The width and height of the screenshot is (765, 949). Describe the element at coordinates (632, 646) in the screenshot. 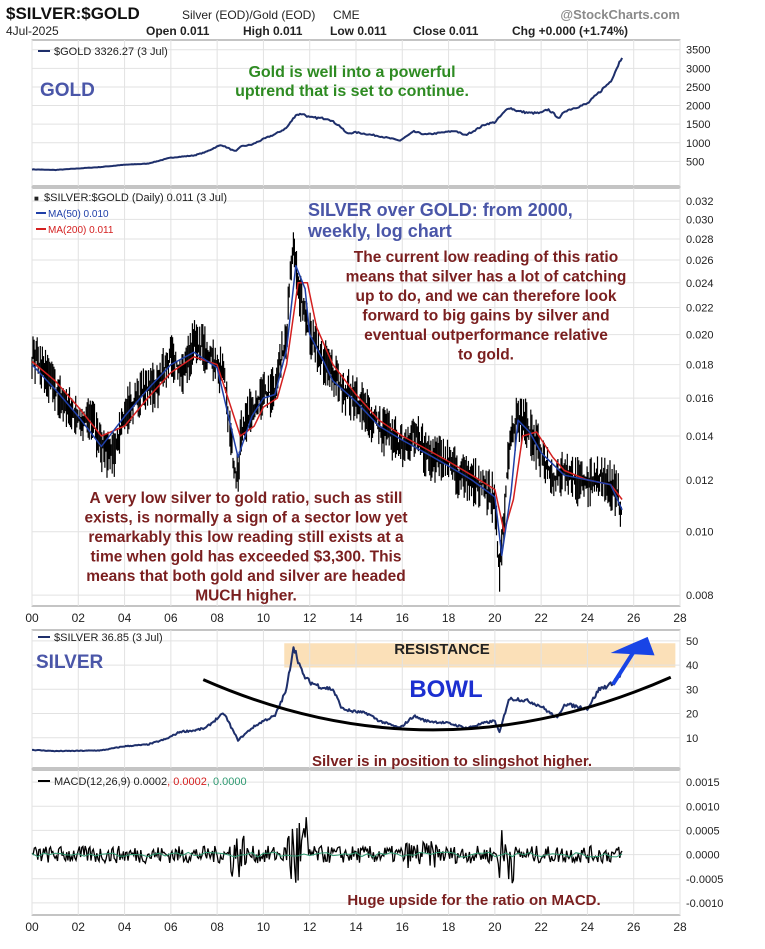

I see `upside-arrow-head` at that location.